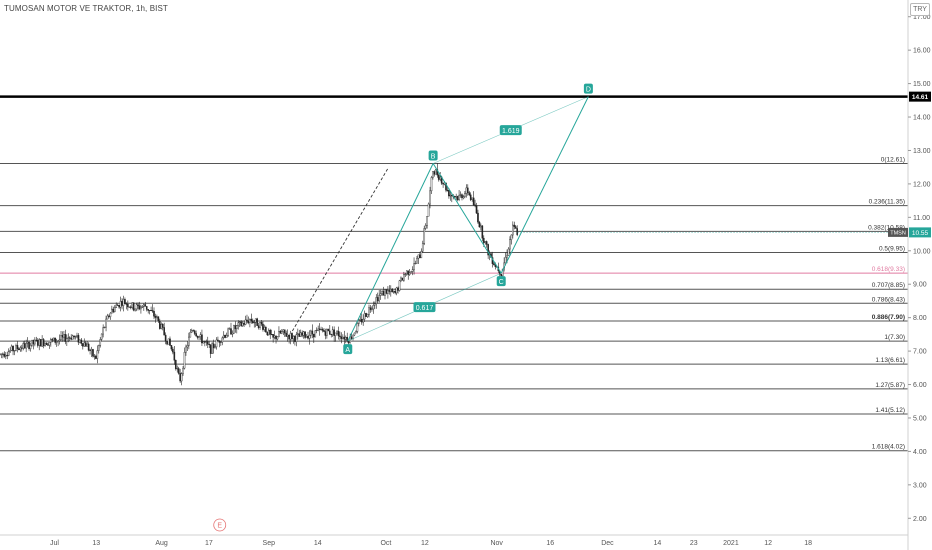 This screenshot has height=550, width=932. What do you see at coordinates (348, 349) in the screenshot?
I see `pattern-point-a` at bounding box center [348, 349].